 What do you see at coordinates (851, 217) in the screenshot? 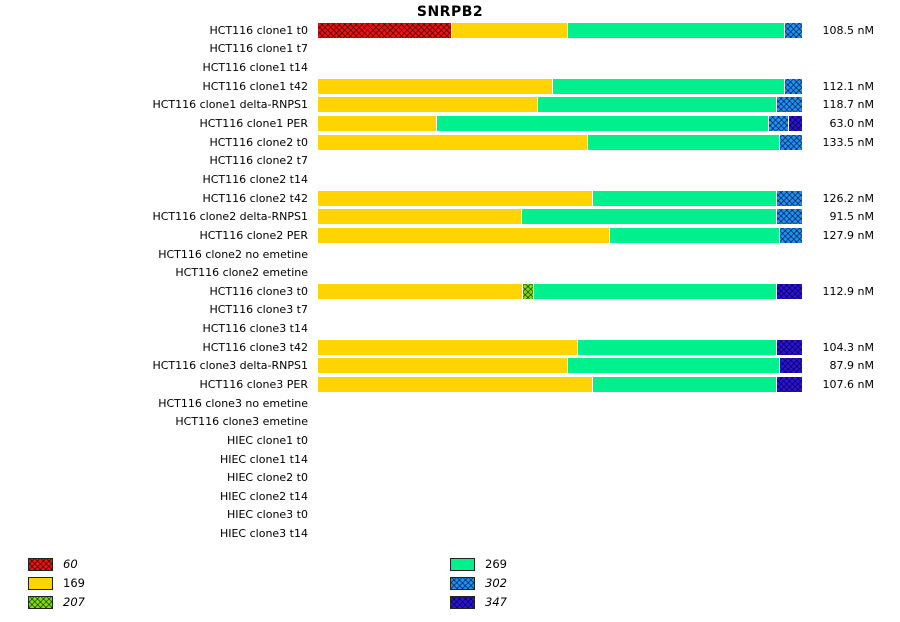
I see `row-value: 91.5 nM` at bounding box center [851, 217].